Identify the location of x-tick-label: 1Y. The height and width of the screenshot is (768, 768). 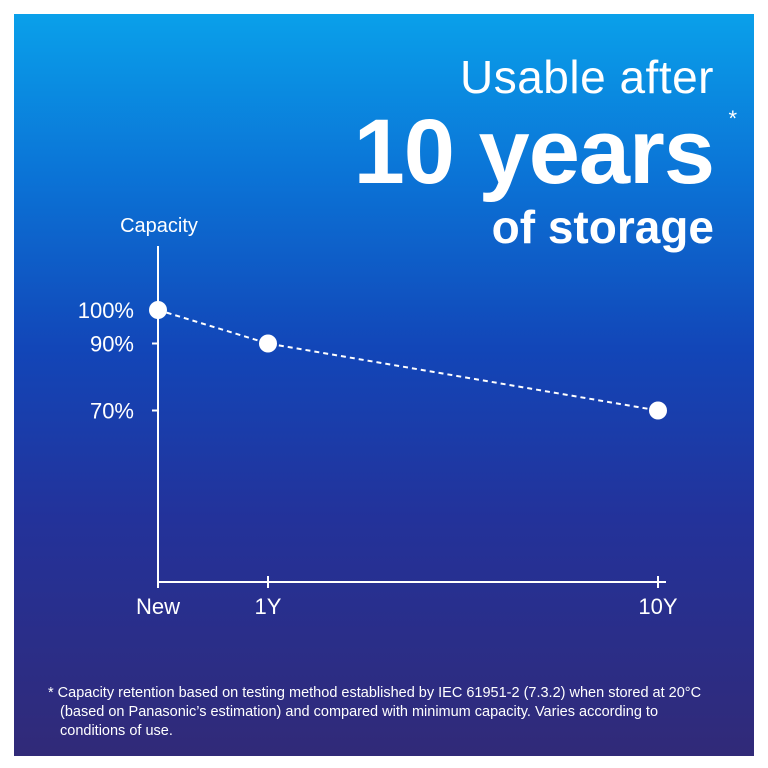
(268, 606).